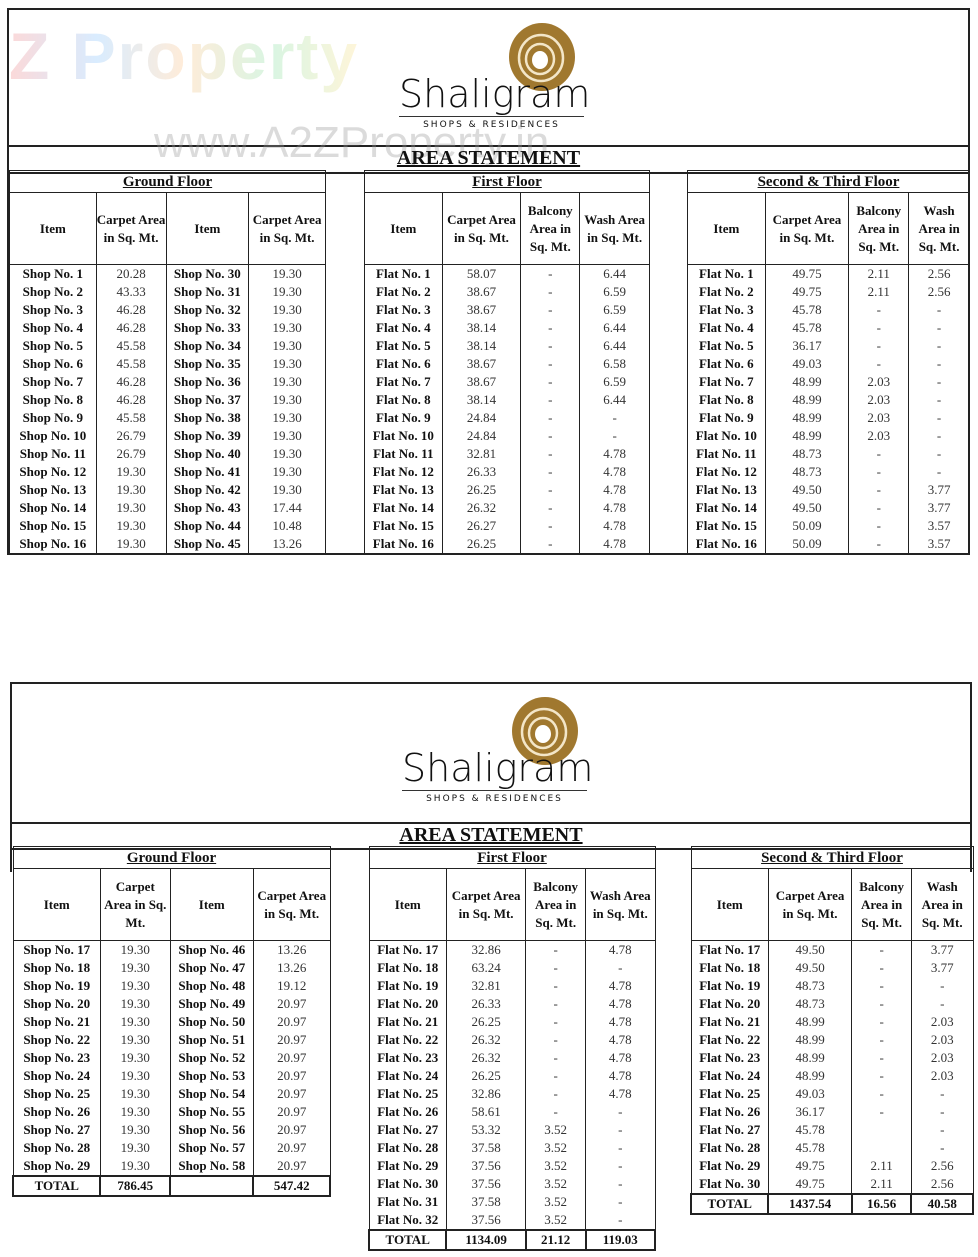 The width and height of the screenshot is (978, 1257). What do you see at coordinates (403, 490) in the screenshot?
I see `item-name: Flat No. 13` at bounding box center [403, 490].